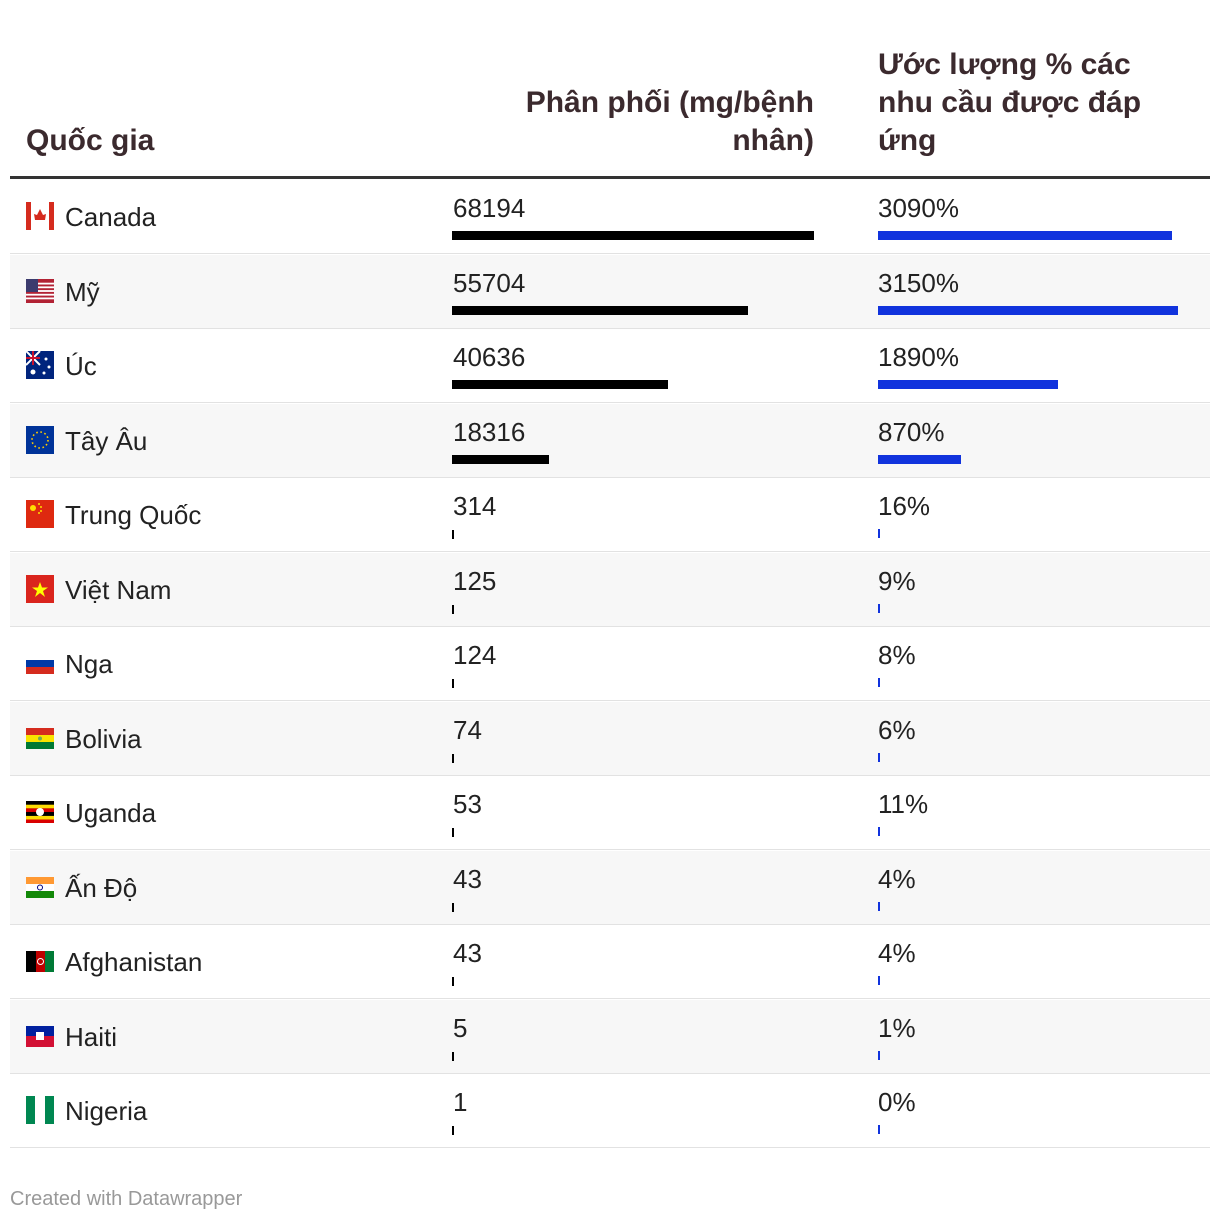  What do you see at coordinates (610, 177) in the screenshot?
I see `header-rule` at bounding box center [610, 177].